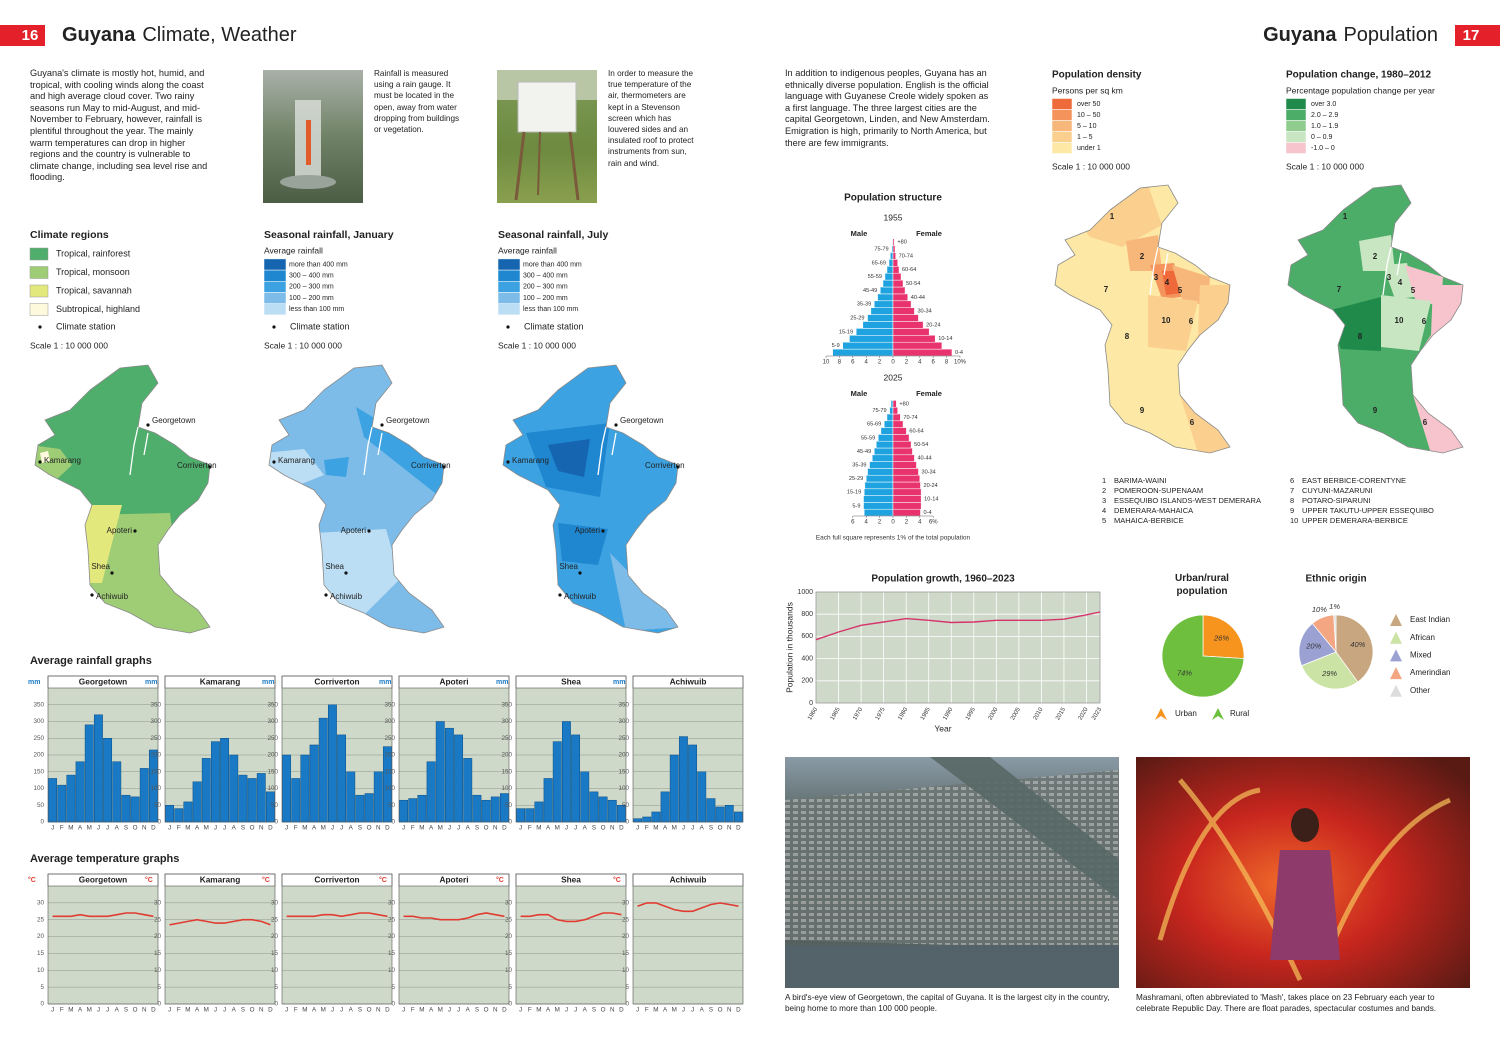 The width and height of the screenshot is (1500, 1042). Describe the element at coordinates (1322, 137) in the screenshot. I see `legend-label: 0 – 0.9` at that location.